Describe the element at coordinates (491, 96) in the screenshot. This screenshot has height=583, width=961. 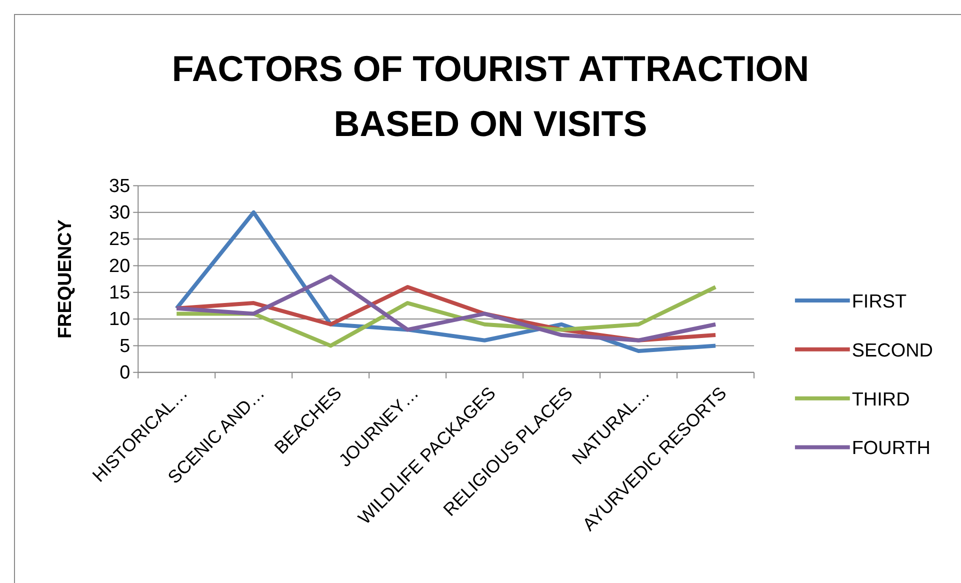
I see `chart-title: FACTORS OF TOURIST ATTRACTION BASED ON VISITS` at that location.